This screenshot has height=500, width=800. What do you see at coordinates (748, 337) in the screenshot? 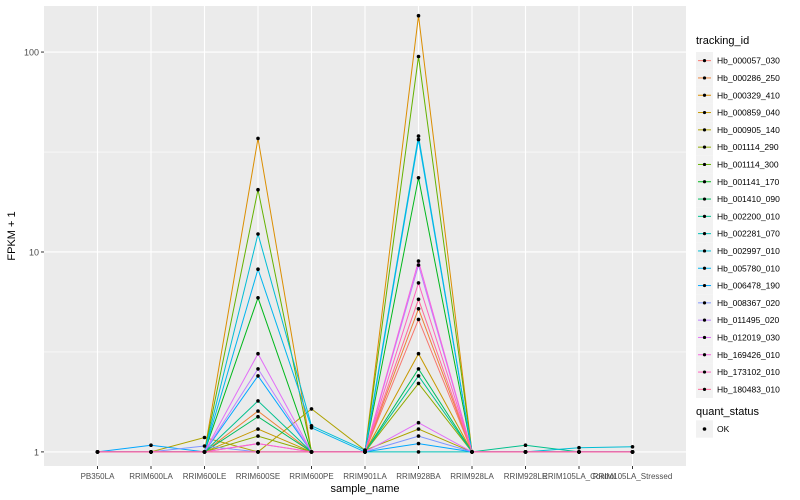
I see `legend-label: Hb_012019_030` at bounding box center [748, 337].